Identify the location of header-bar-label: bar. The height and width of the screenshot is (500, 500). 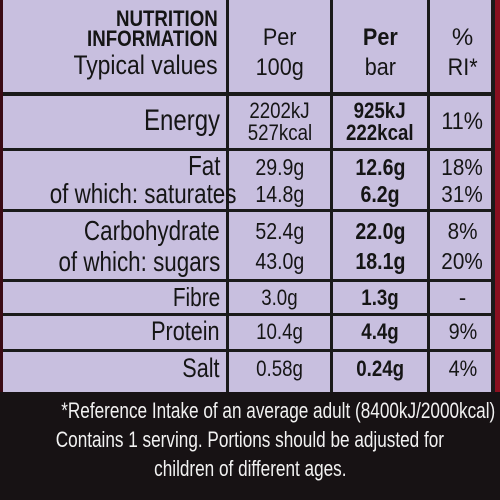
(380, 67).